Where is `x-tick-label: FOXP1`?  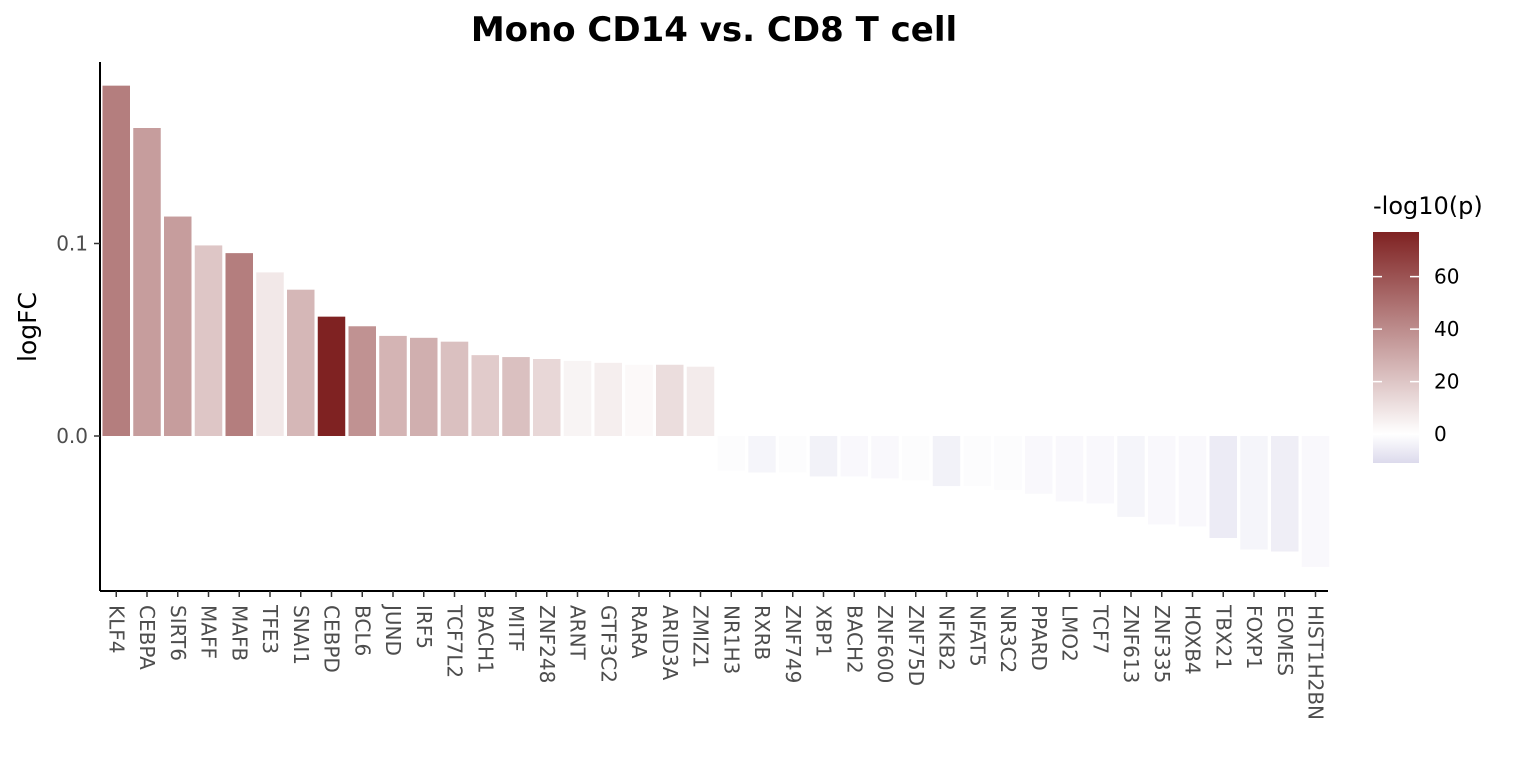 x-tick-label: FOXP1 is located at coordinates (1254, 637).